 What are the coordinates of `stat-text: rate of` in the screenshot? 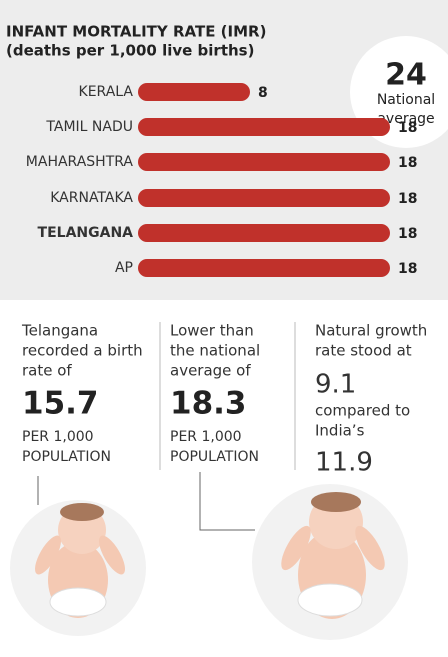 It's located at (47, 371).